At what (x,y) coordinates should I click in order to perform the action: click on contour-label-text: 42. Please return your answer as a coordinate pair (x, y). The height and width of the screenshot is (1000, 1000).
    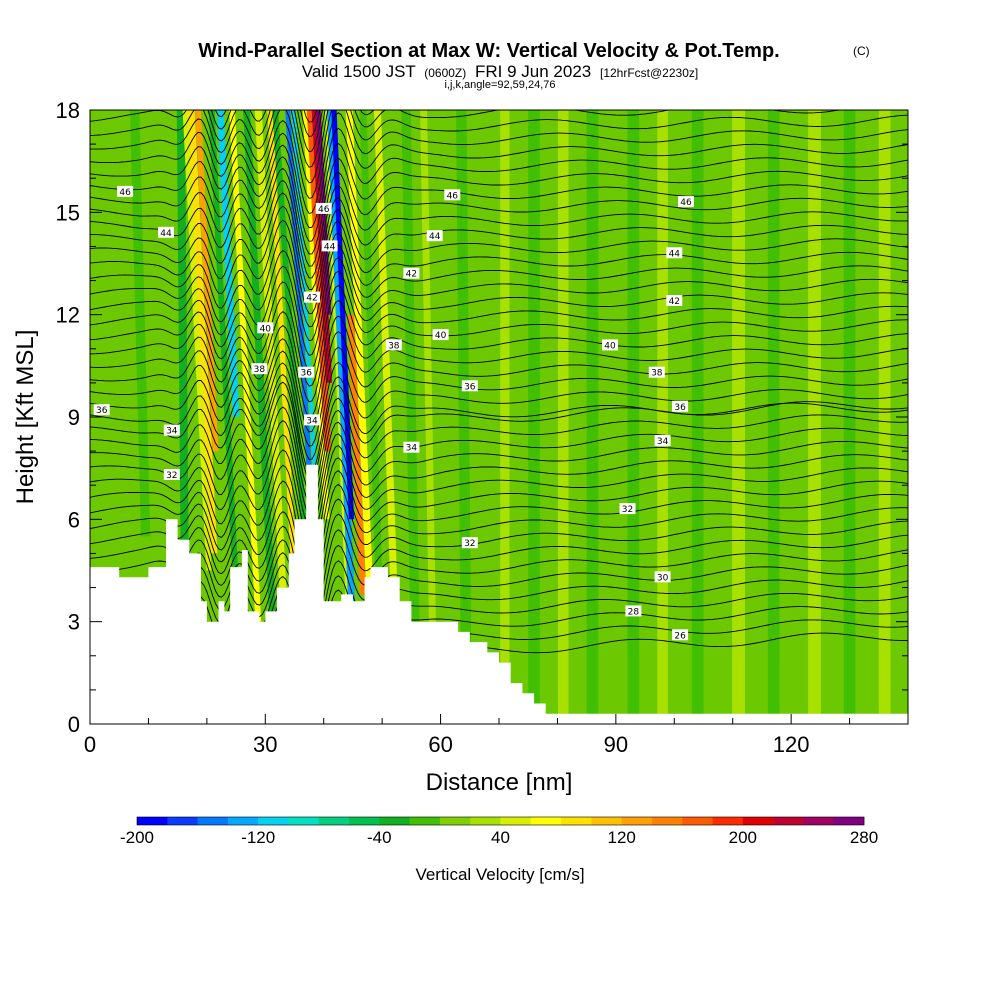
    Looking at the image, I should click on (411, 275).